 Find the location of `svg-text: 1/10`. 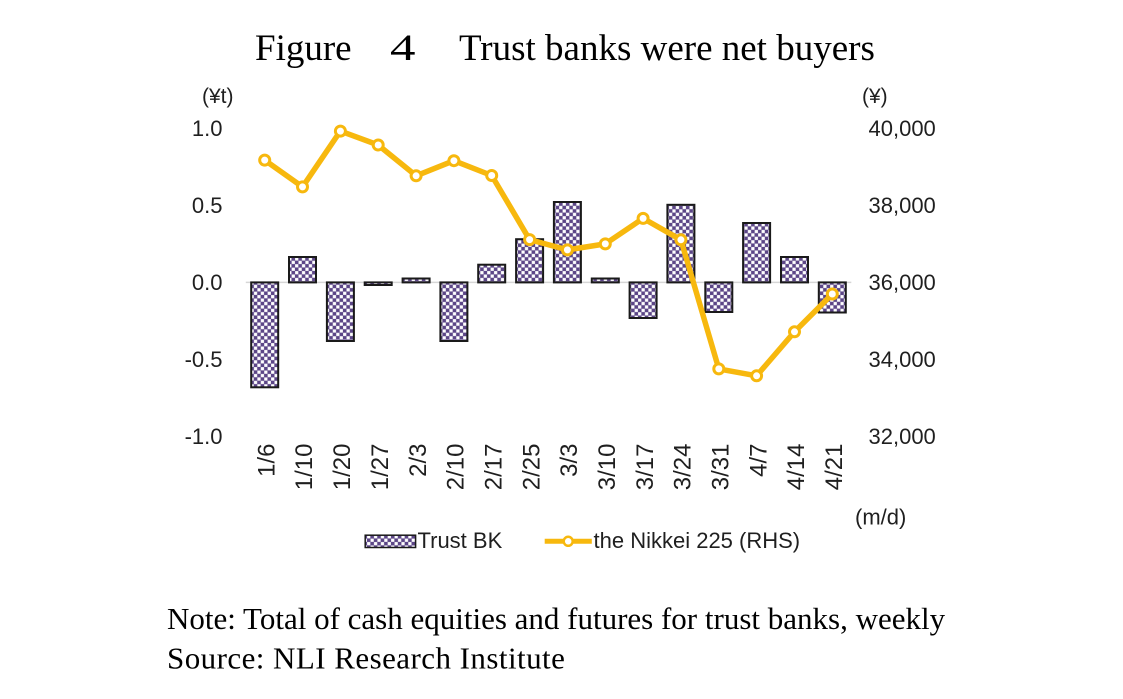

svg-text: 1/10 is located at coordinates (304, 467).